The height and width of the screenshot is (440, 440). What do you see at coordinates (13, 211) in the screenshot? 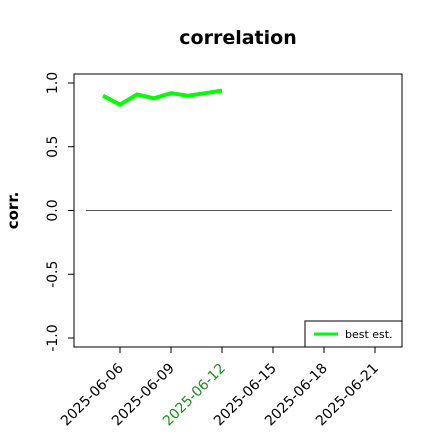
I see `y-axis-label: corr.` at bounding box center [13, 211].